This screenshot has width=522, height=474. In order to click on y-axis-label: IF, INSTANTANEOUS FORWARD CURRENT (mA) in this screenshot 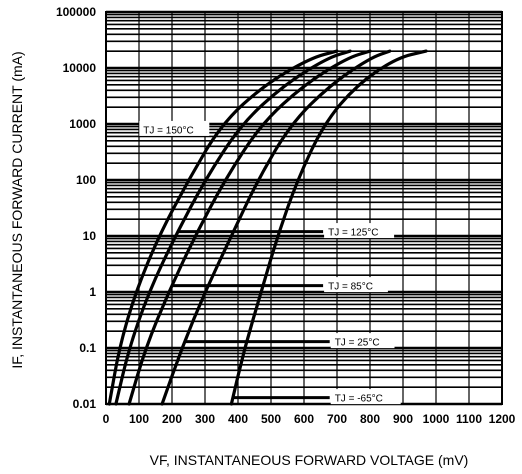, I will do `click(17, 209)`.